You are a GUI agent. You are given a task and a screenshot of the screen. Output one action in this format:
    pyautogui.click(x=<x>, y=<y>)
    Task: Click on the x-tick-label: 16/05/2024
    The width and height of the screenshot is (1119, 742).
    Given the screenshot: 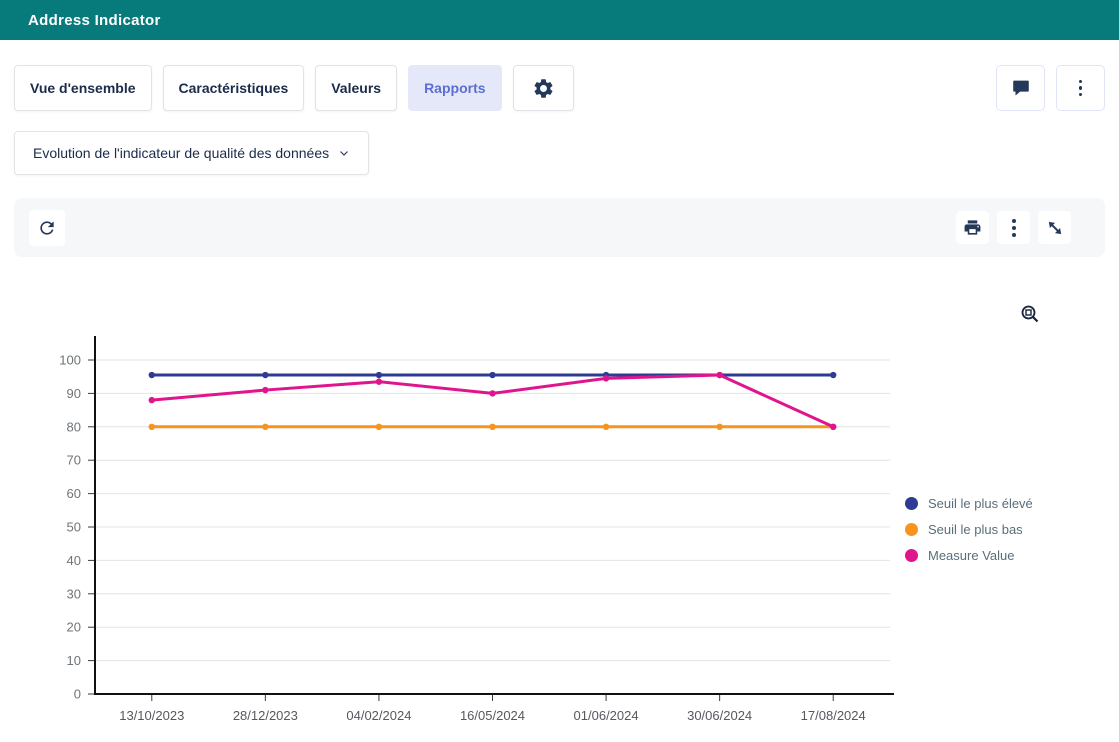 What is the action you would take?
    pyautogui.click(x=492, y=715)
    